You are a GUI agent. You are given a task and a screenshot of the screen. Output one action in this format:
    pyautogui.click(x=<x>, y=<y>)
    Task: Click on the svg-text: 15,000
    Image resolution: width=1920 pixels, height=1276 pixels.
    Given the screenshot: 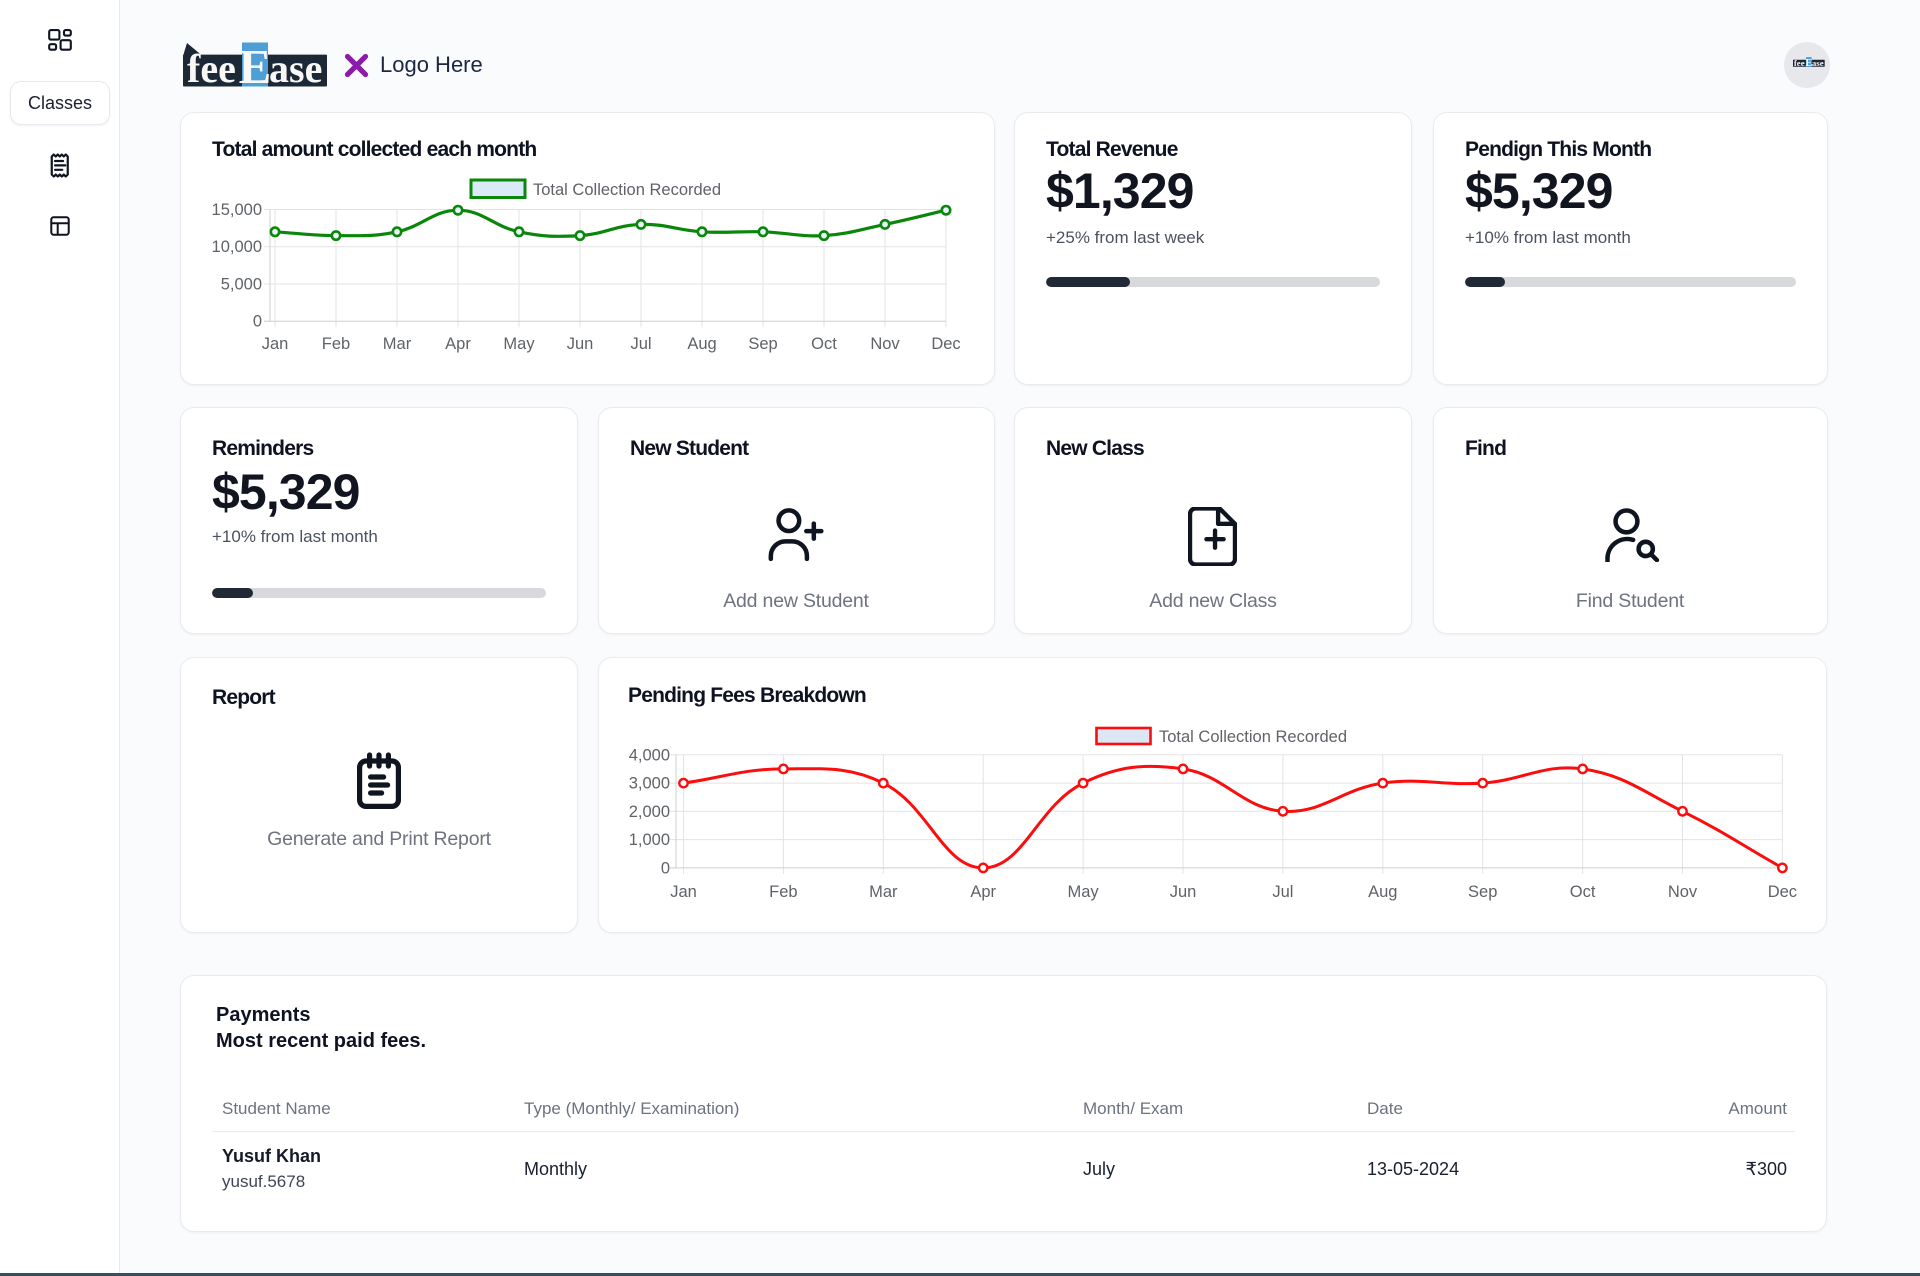 What is the action you would take?
    pyautogui.click(x=237, y=210)
    